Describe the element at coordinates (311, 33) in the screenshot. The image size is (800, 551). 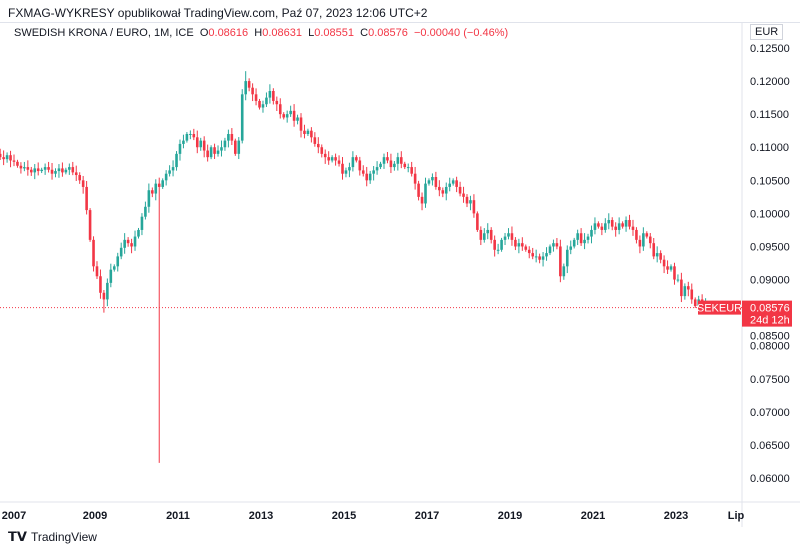
I see `low-label: L` at that location.